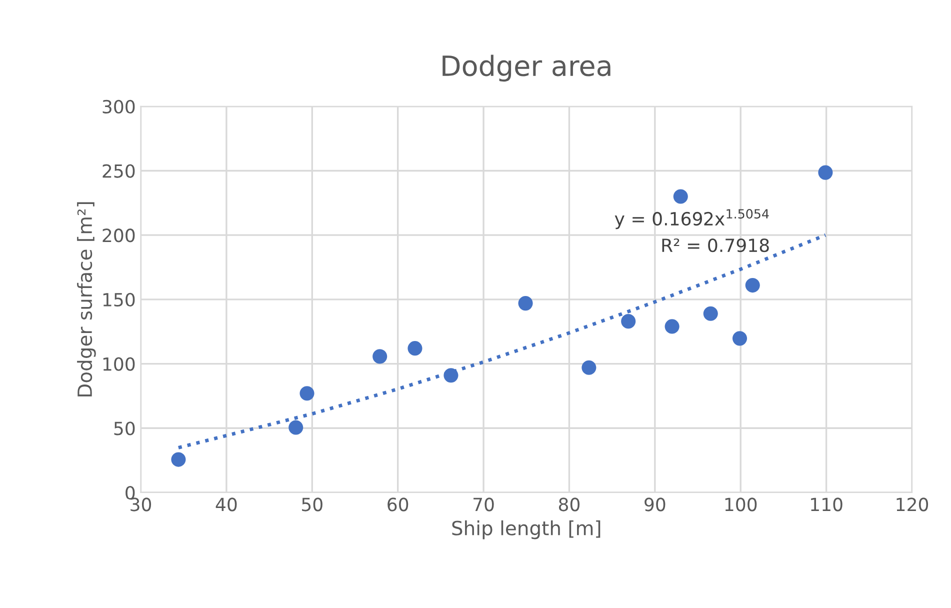  What do you see at coordinates (141, 505) in the screenshot?
I see `x-tick-label: 30` at bounding box center [141, 505].